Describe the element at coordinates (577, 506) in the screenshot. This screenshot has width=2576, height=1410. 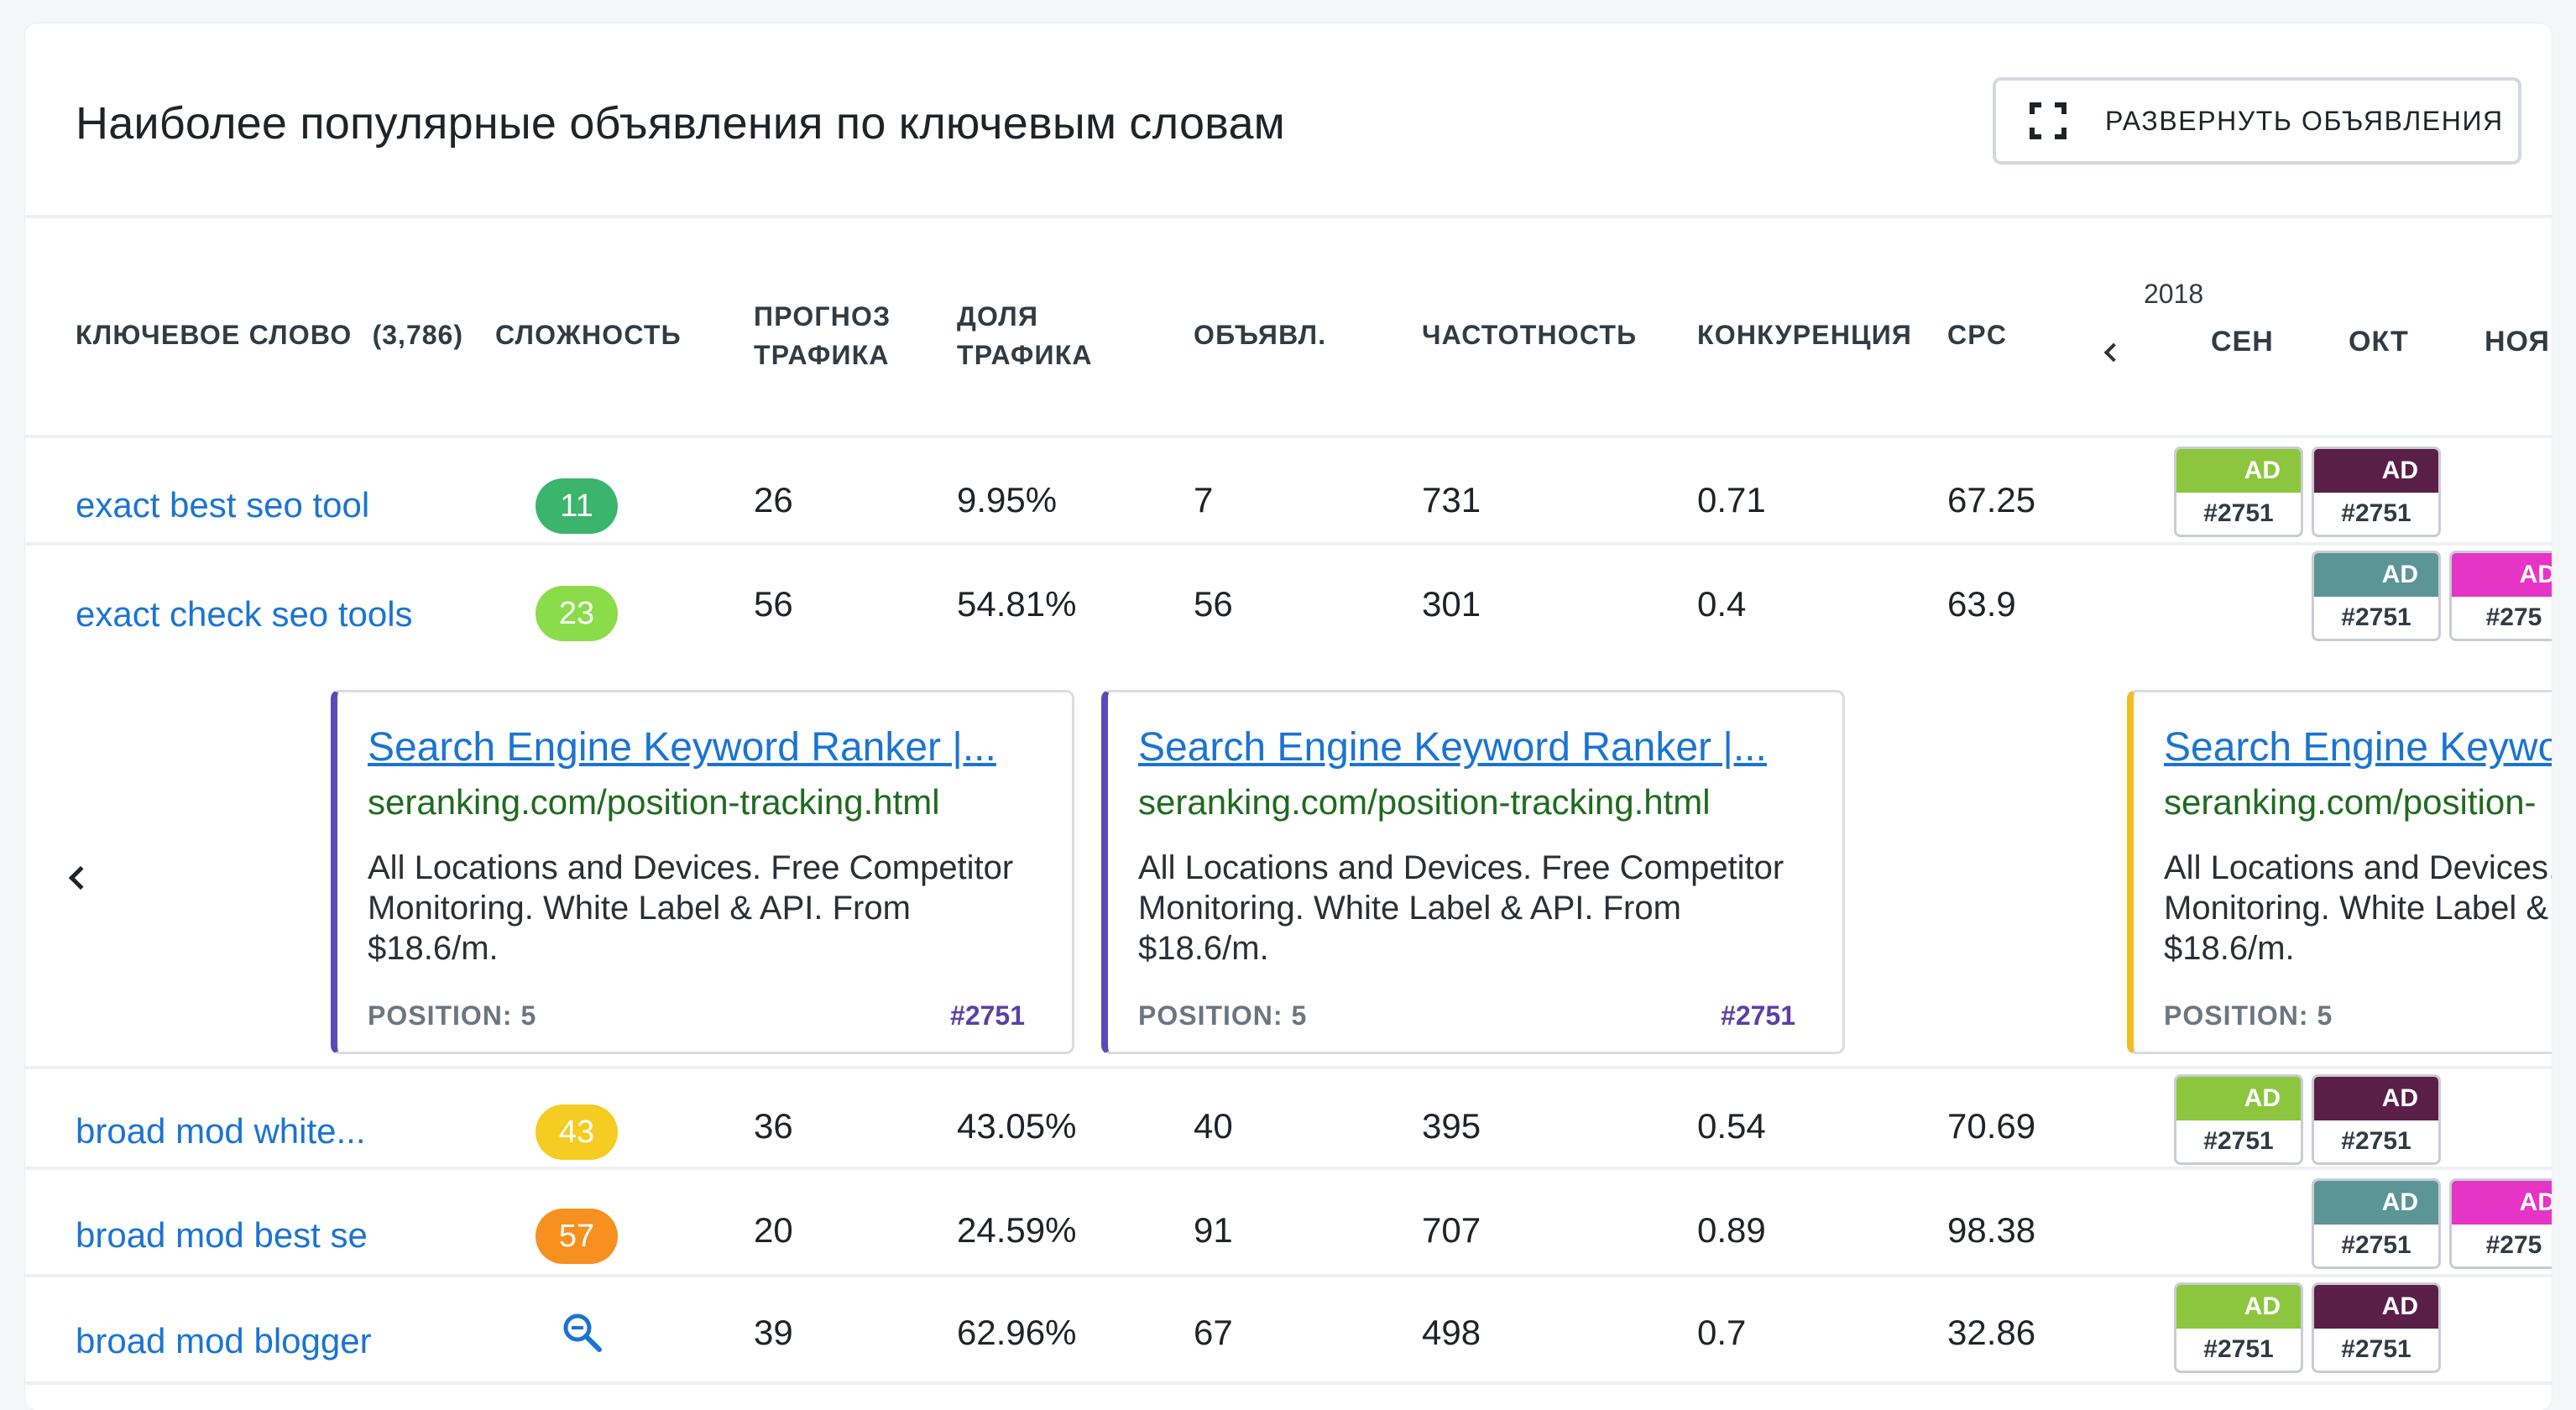
I see `difficulty-badge: 11` at that location.